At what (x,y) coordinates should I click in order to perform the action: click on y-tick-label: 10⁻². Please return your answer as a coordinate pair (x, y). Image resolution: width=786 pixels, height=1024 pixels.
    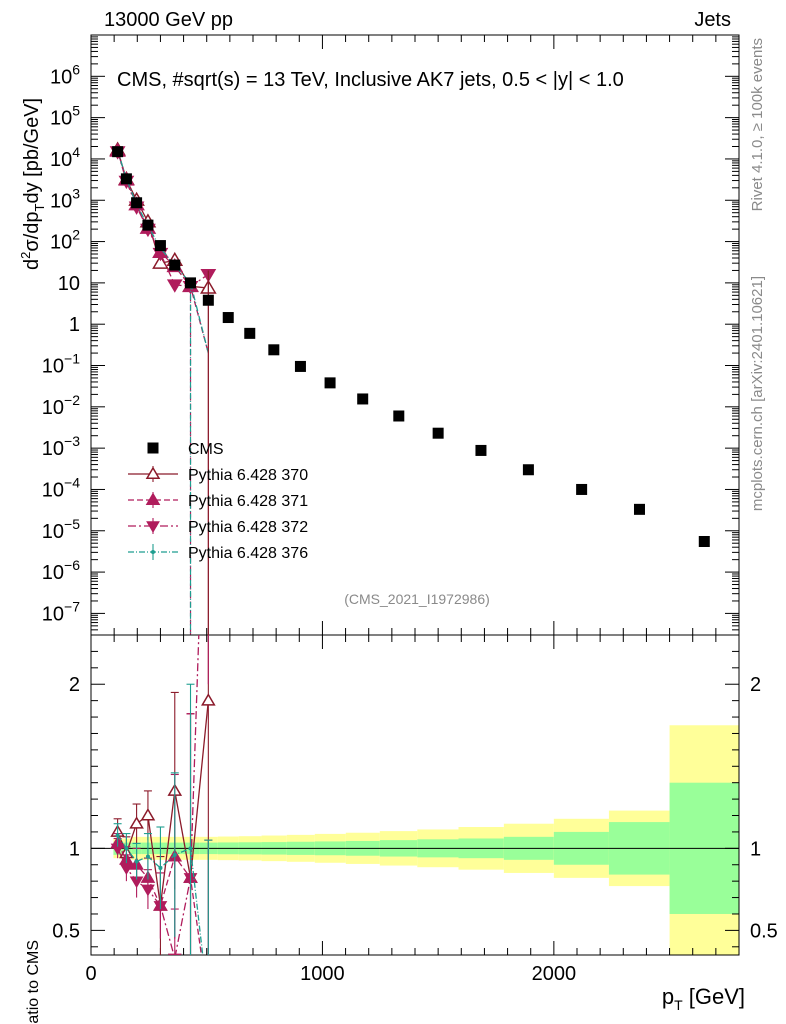
    Looking at the image, I should click on (61, 405).